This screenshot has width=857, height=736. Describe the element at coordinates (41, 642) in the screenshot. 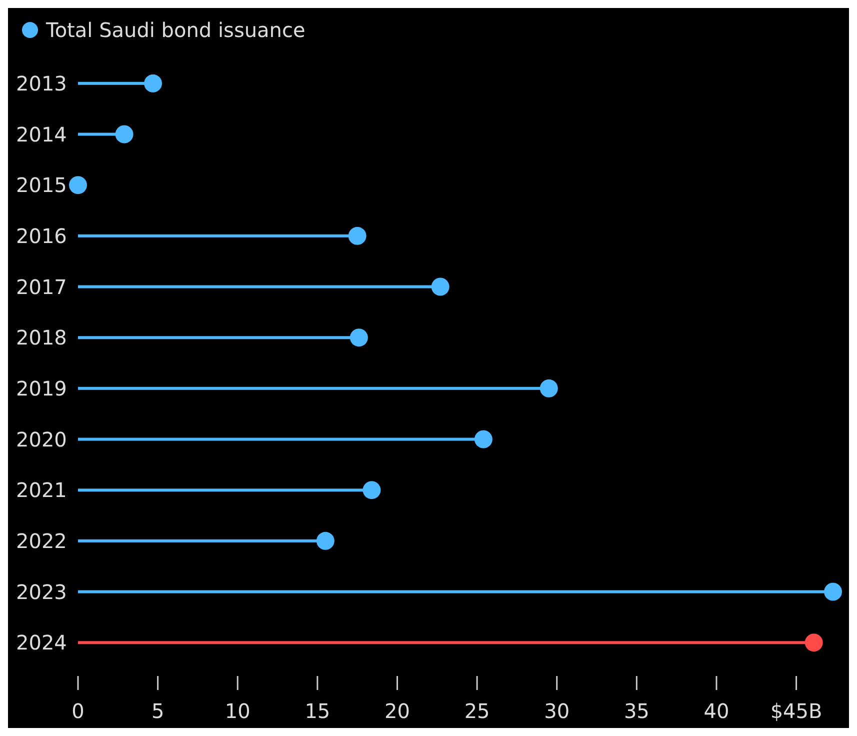

I see `y-tick-label: 2024` at that location.